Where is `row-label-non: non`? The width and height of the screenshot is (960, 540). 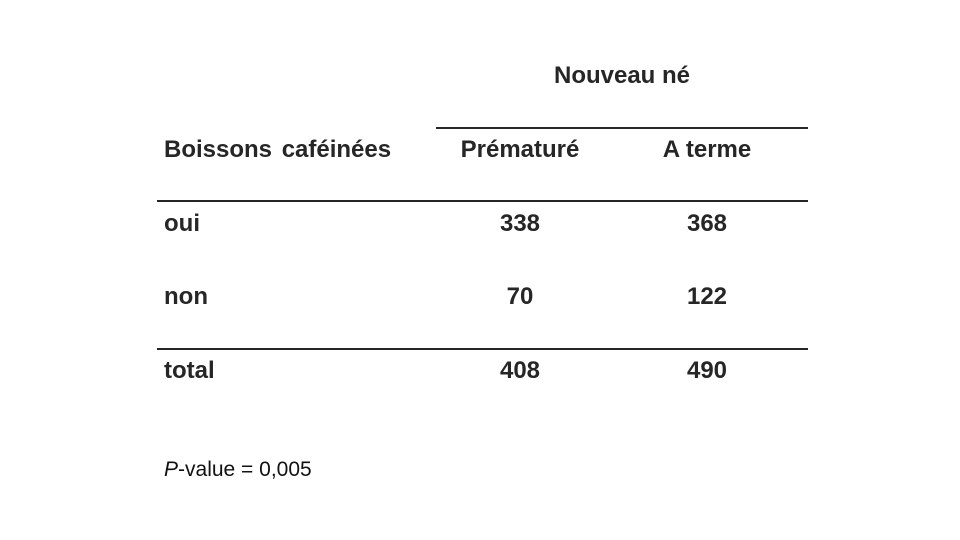 row-label-non: non is located at coordinates (186, 296).